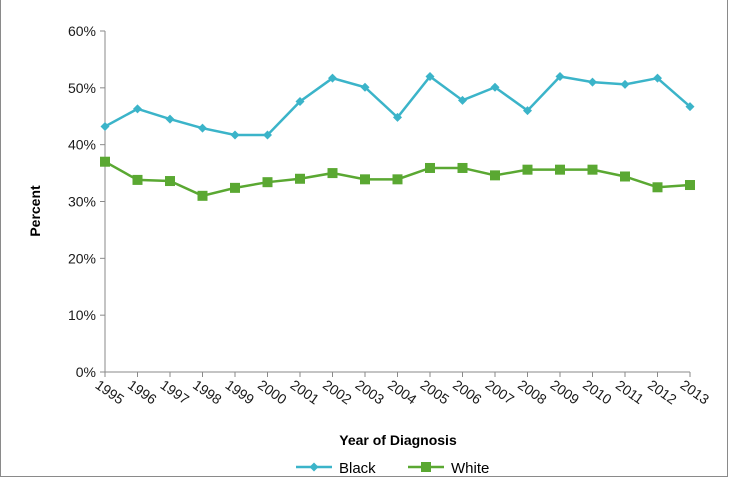  I want to click on x-tick-label: 2010, so click(597, 391).